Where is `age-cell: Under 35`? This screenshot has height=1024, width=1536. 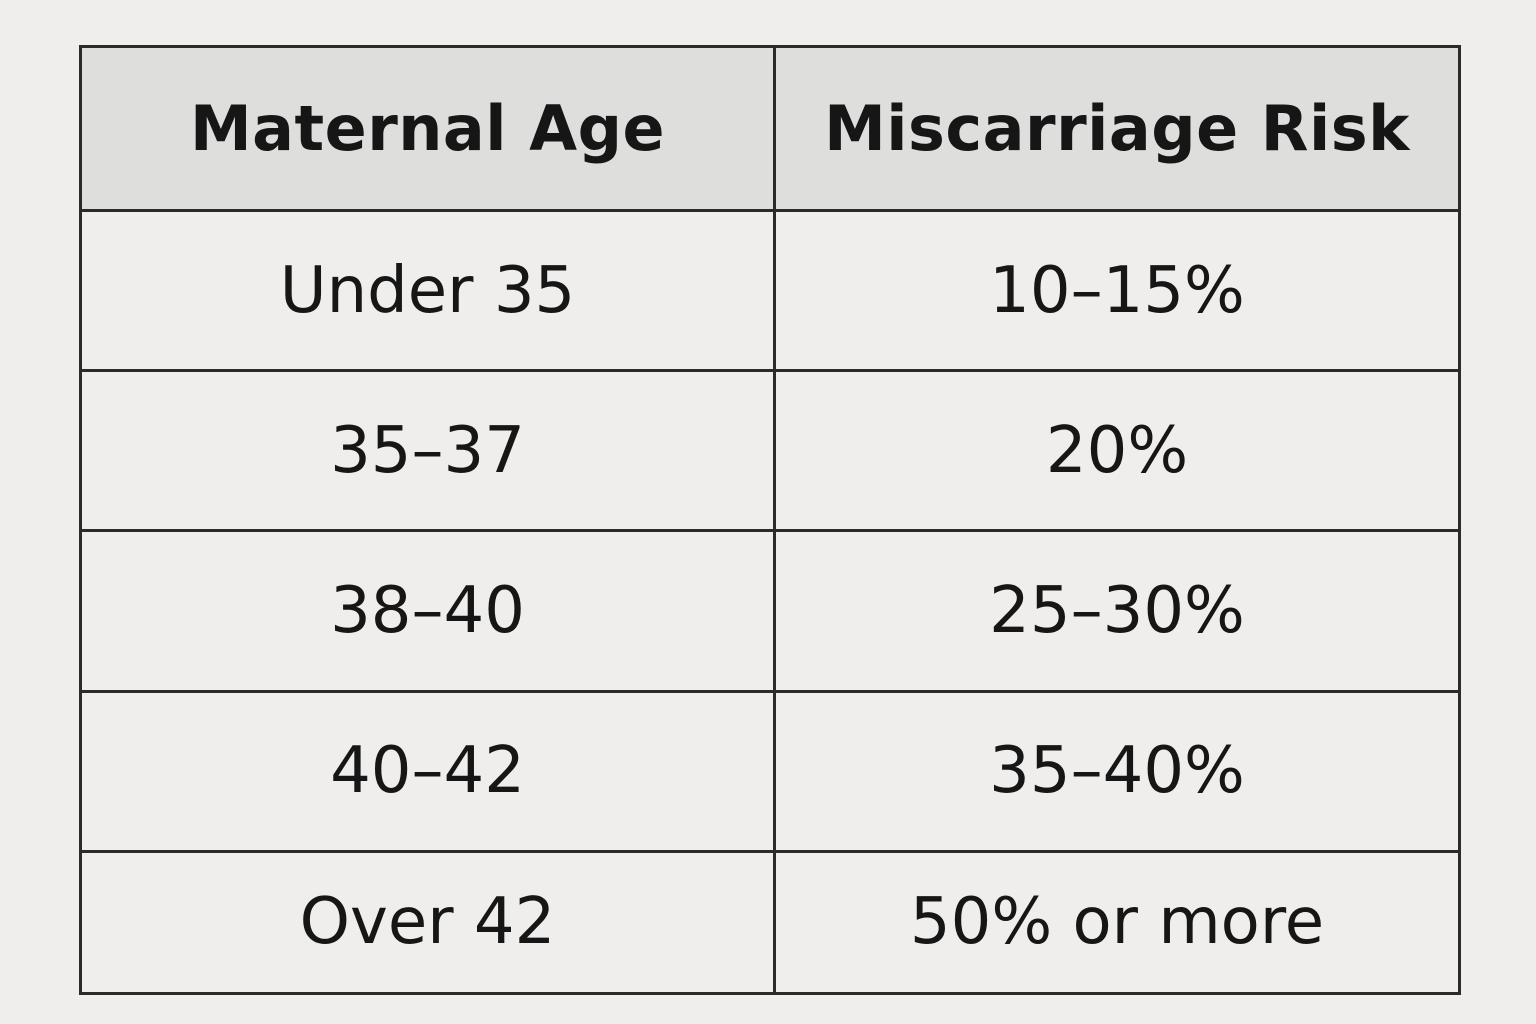 age-cell: Under 35 is located at coordinates (427, 290).